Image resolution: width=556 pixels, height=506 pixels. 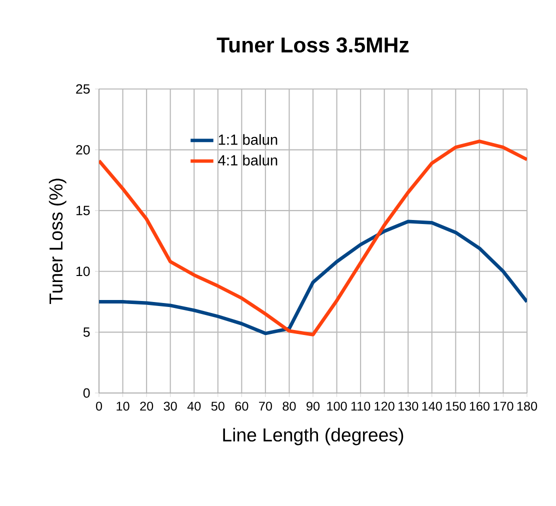 I want to click on legend-label: 4:1 balun, so click(x=248, y=160).